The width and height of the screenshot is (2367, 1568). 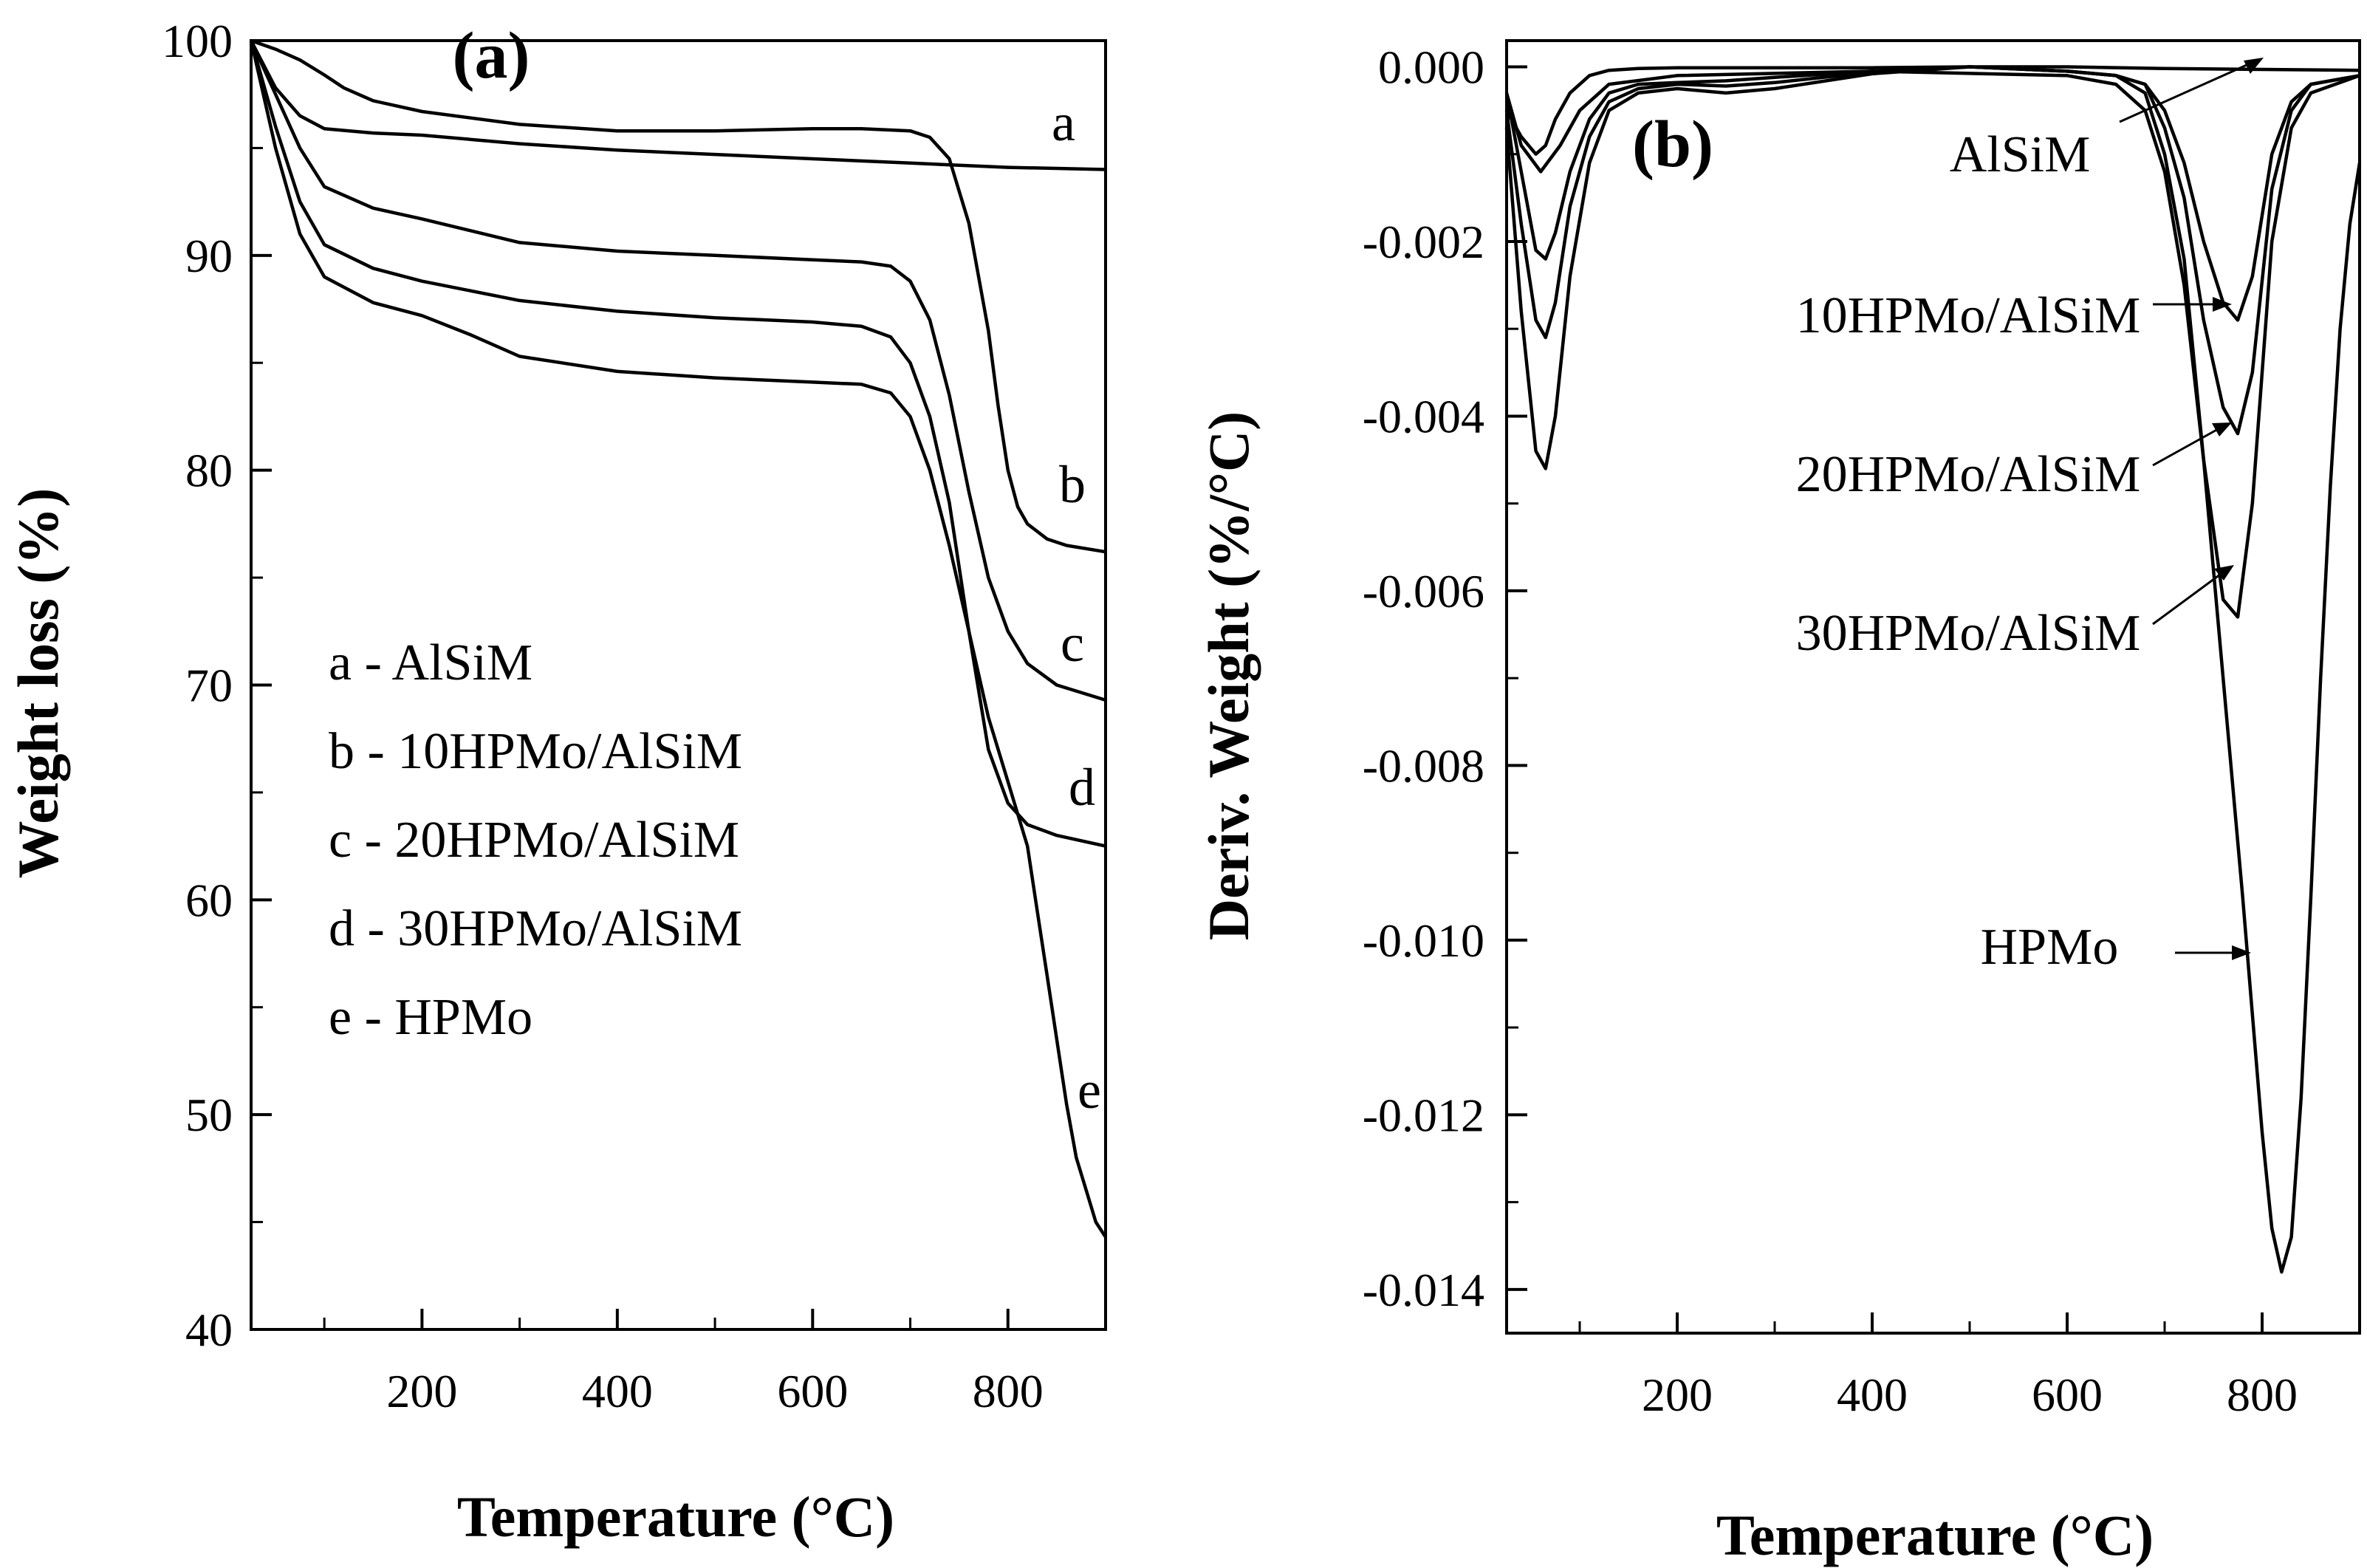 What do you see at coordinates (430, 1017) in the screenshot?
I see `legend-entry-e: e - HPMo` at bounding box center [430, 1017].